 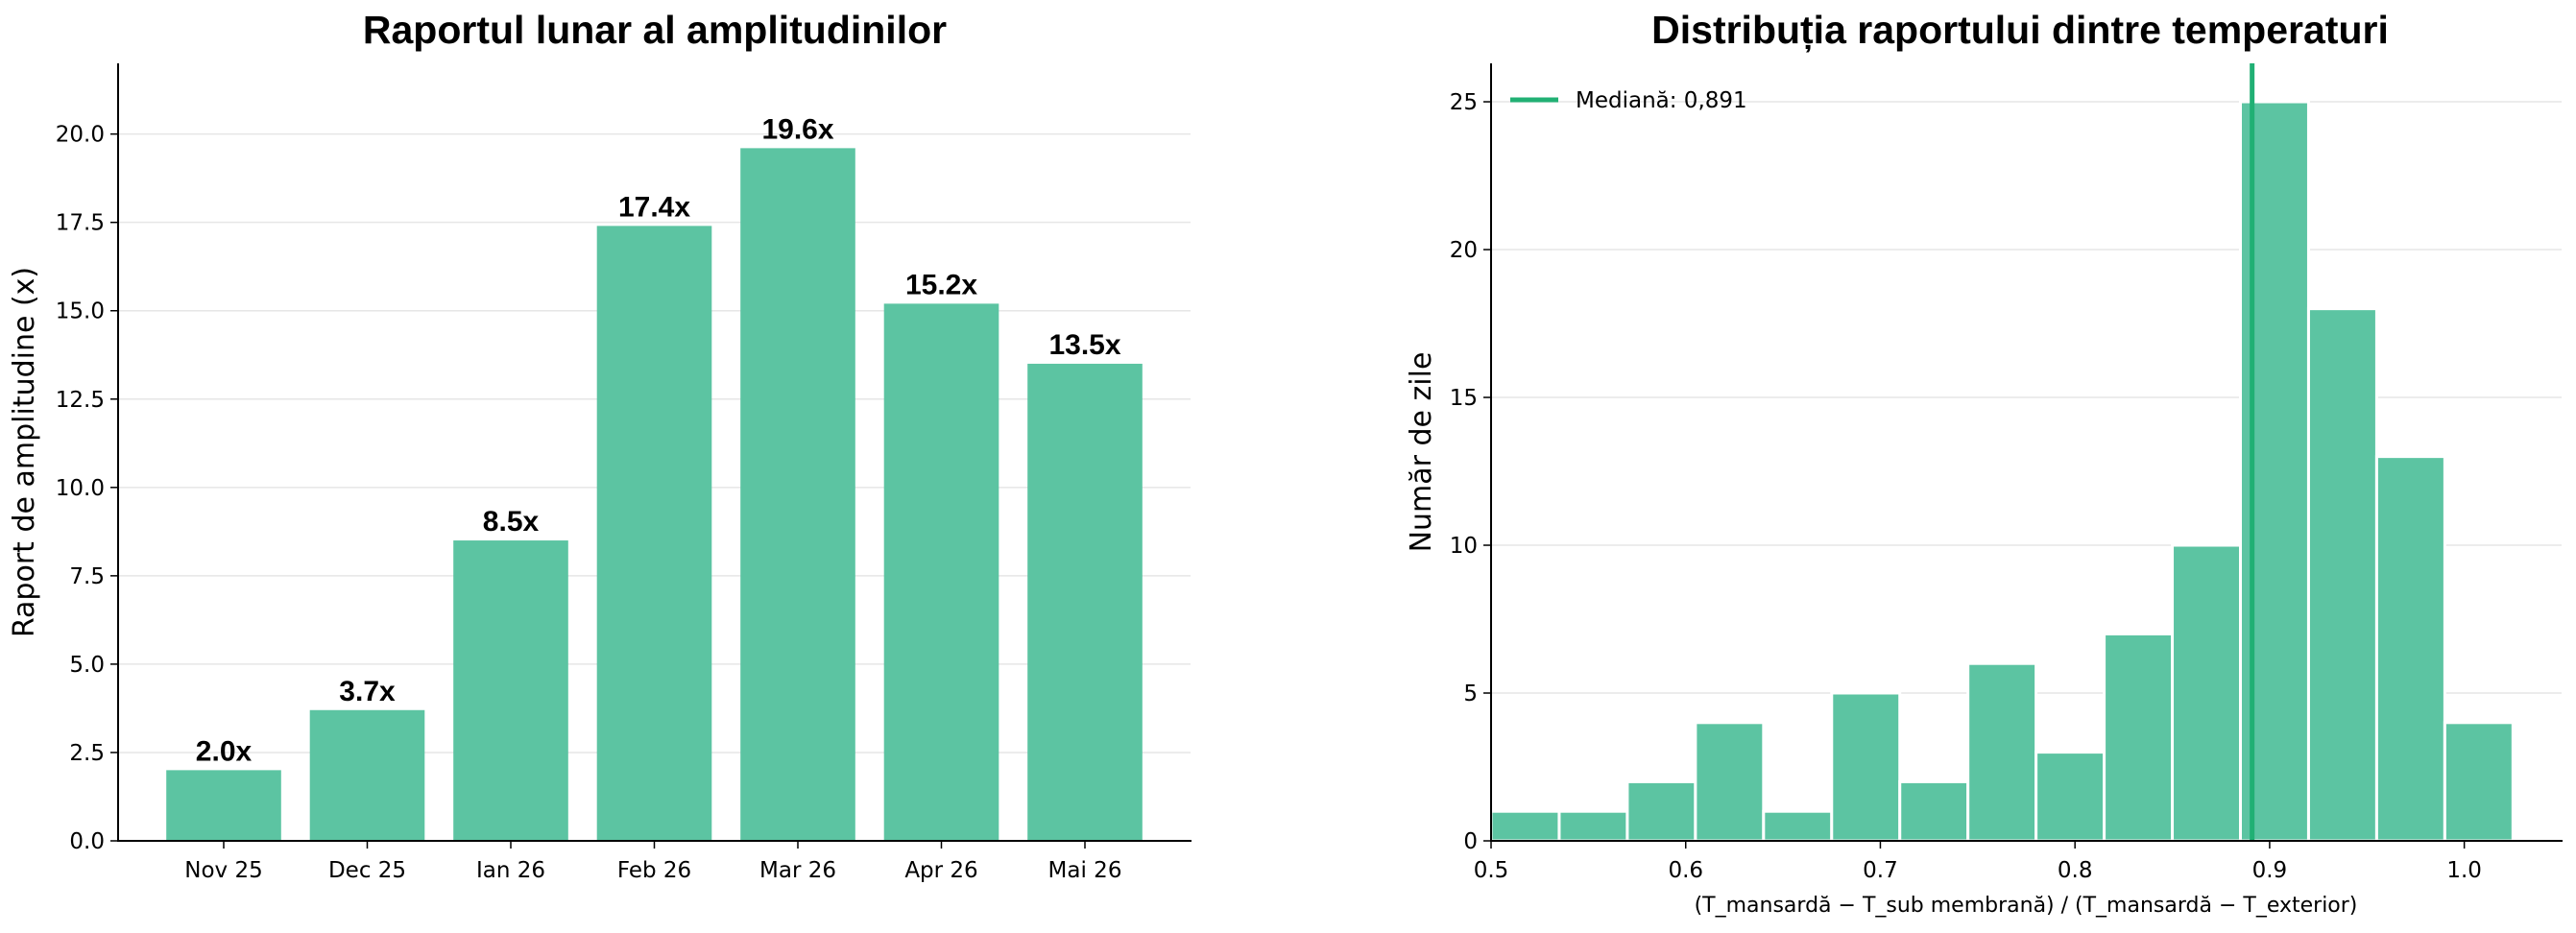 I want to click on left-y-tick-label: 17.5, so click(x=80, y=224).